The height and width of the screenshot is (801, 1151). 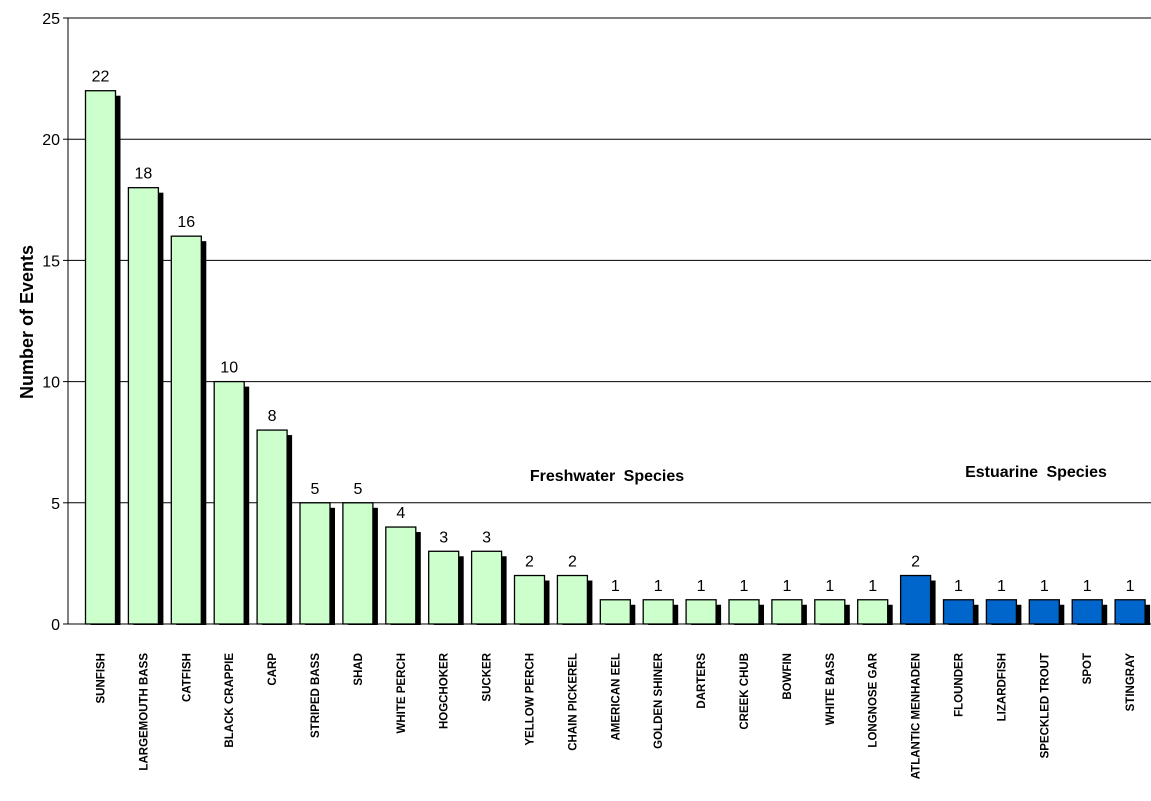 What do you see at coordinates (272, 416) in the screenshot?
I see `data-label: 8` at bounding box center [272, 416].